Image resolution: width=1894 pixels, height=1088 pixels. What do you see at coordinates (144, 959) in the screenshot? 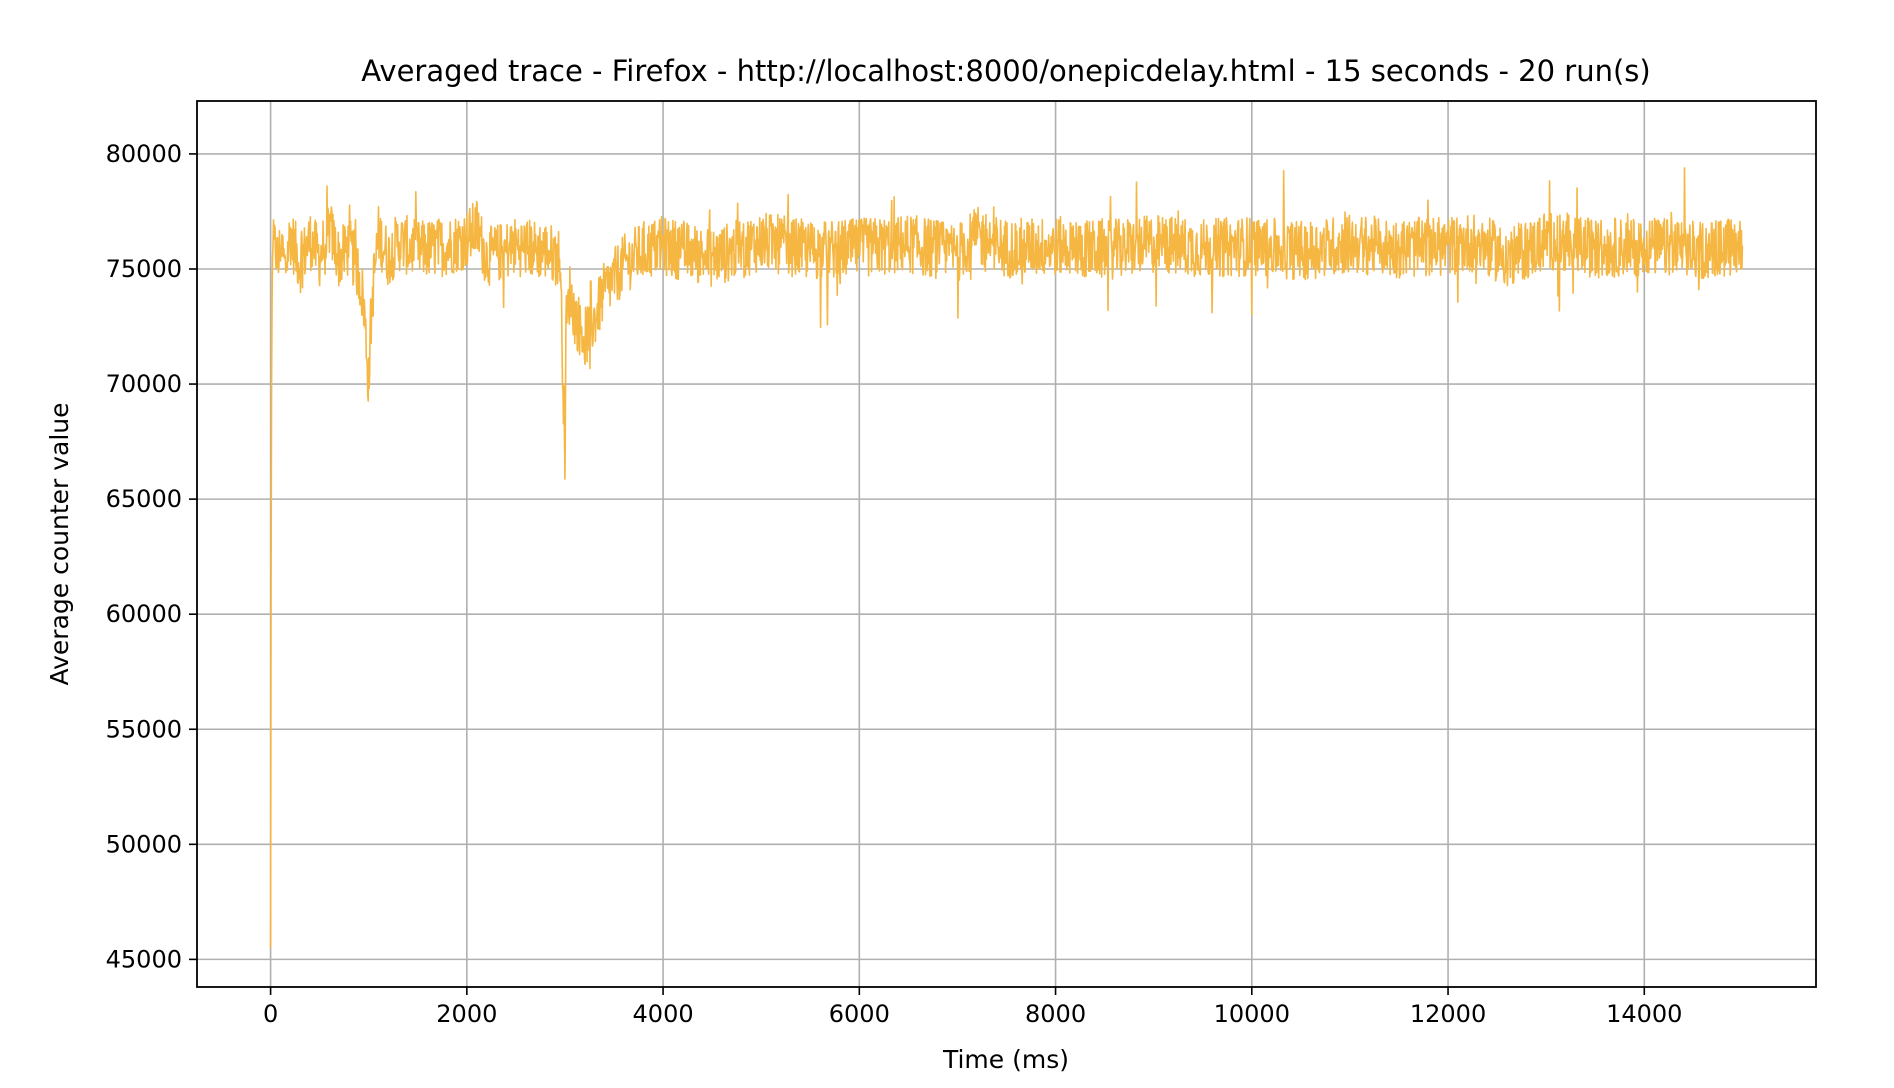
I see `y-tick-label: 45000` at bounding box center [144, 959].